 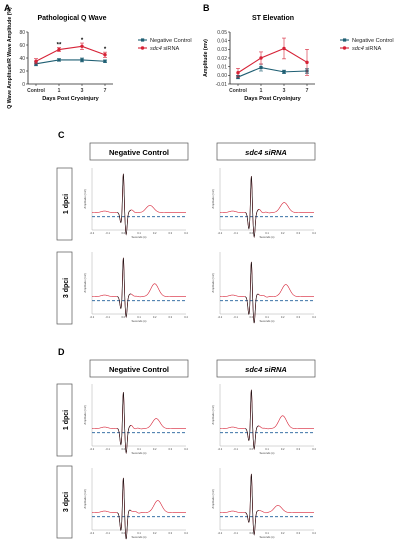 I want to click on y-tick-label: 0.04, so click(x=222, y=41).